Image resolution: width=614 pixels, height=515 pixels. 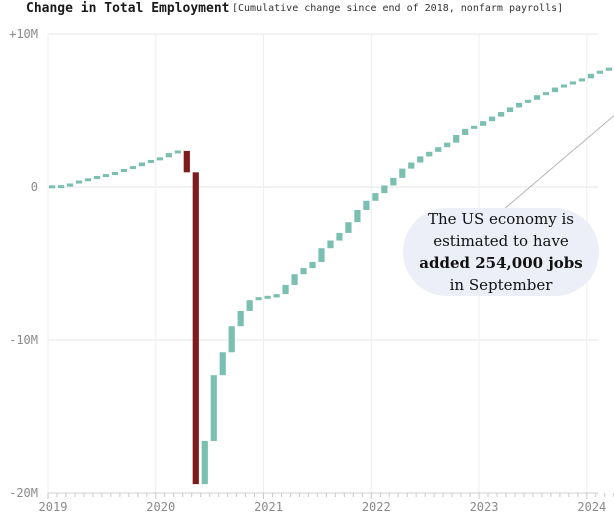 What do you see at coordinates (501, 263) in the screenshot?
I see `annotation-line-3: added 254,000 jobs` at bounding box center [501, 263].